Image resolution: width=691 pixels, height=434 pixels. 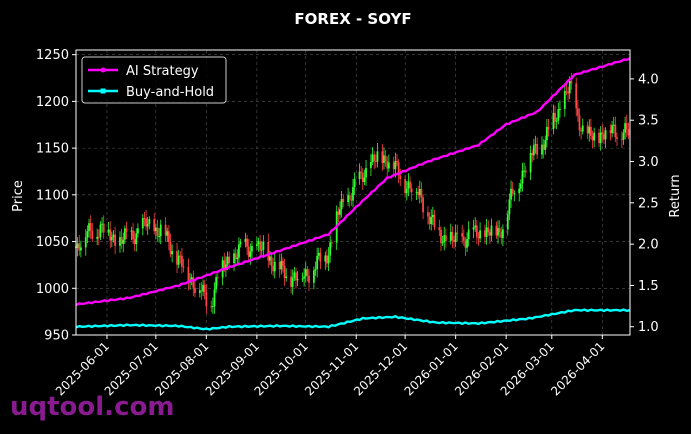 What do you see at coordinates (648, 203) in the screenshot?
I see `y-tick-label-right: 2.5` at bounding box center [648, 203].